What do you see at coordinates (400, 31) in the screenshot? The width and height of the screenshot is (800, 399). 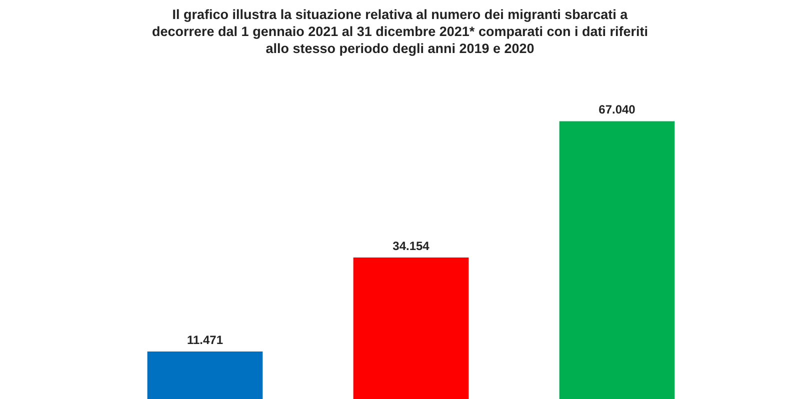 I see `chart-title: Il grafico illustra la situazione relativa al numero dei migranti sbarcati a decorrere dal 1 gennaio 2021 al 31 dicembre 2021* comparati con i dati riferiti allo stesso periodo degli anni 2019 e 2020` at bounding box center [400, 31].